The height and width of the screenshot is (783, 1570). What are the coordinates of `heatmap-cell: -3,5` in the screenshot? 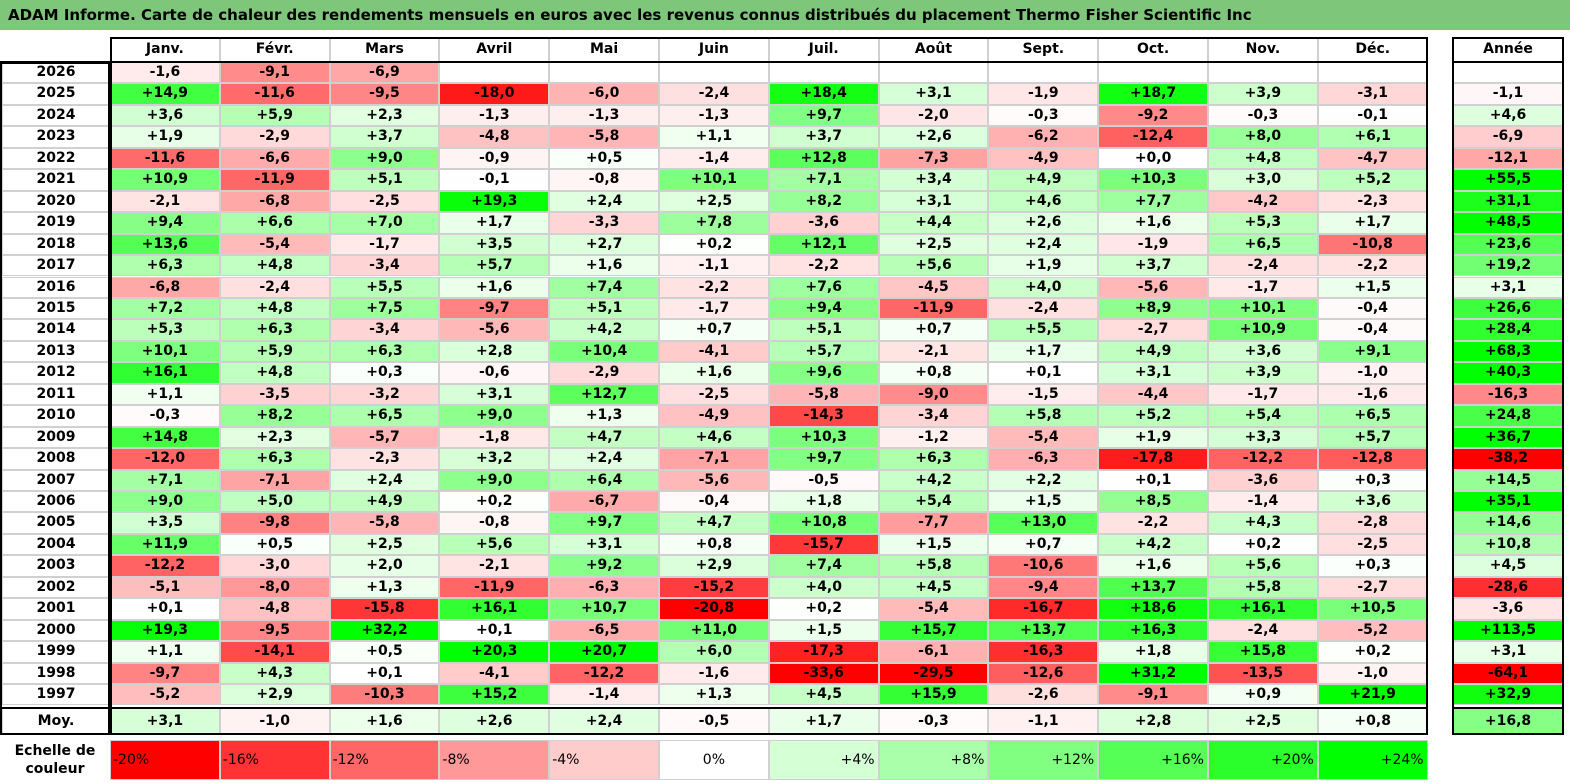 It's located at (274, 394).